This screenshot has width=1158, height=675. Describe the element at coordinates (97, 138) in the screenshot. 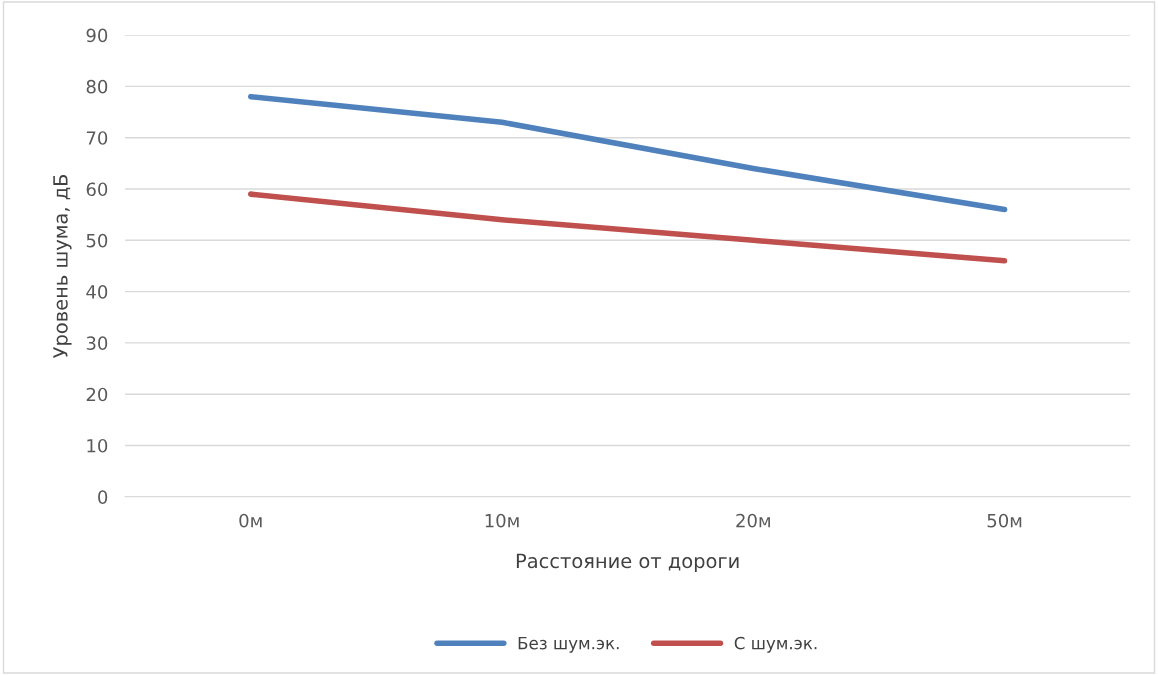

I see `y-tick-label: 70` at that location.